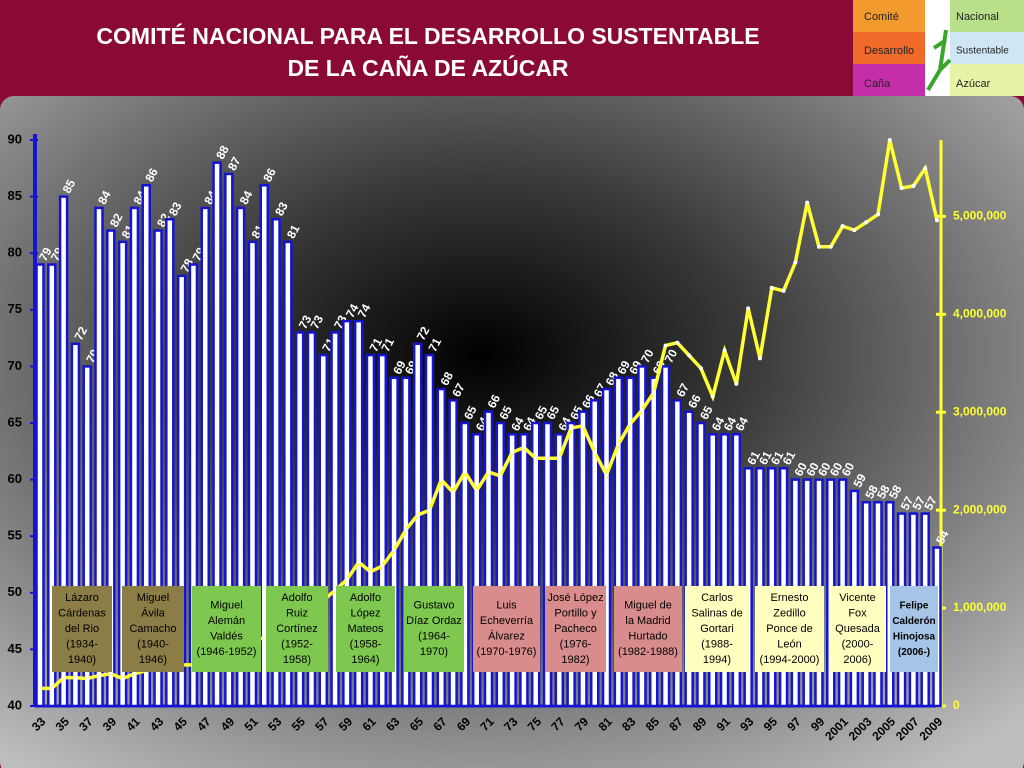 This screenshot has height=768, width=1024. What do you see at coordinates (446, 378) in the screenshot?
I see `bar-label: 68` at bounding box center [446, 378].